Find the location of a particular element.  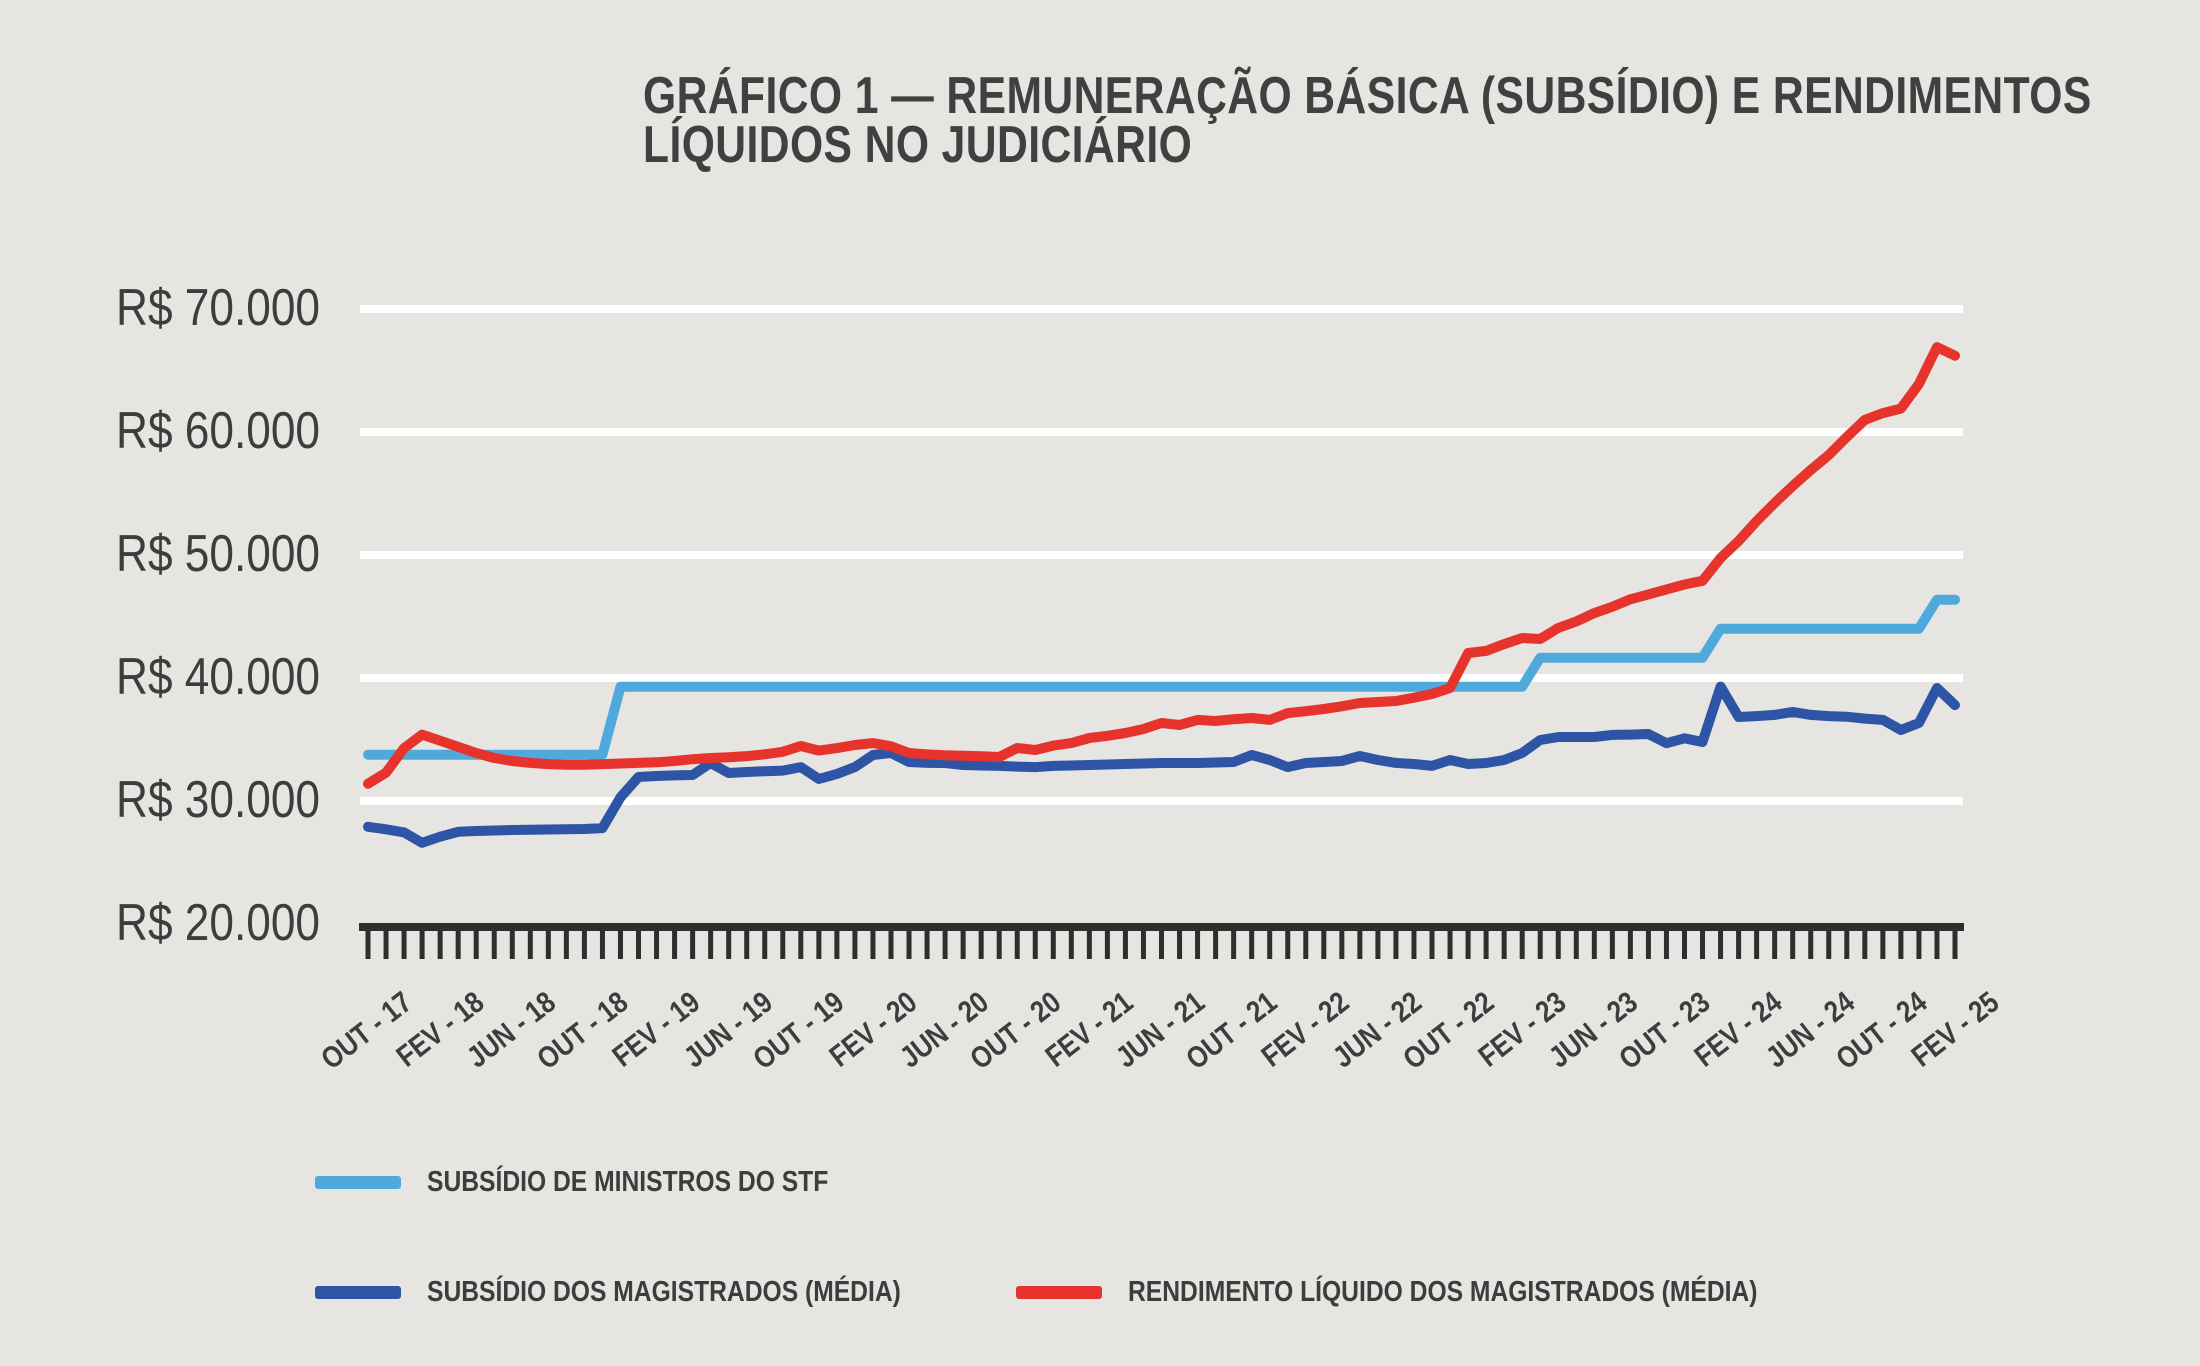

series-line-magistrados_line is located at coordinates (1161, 764).